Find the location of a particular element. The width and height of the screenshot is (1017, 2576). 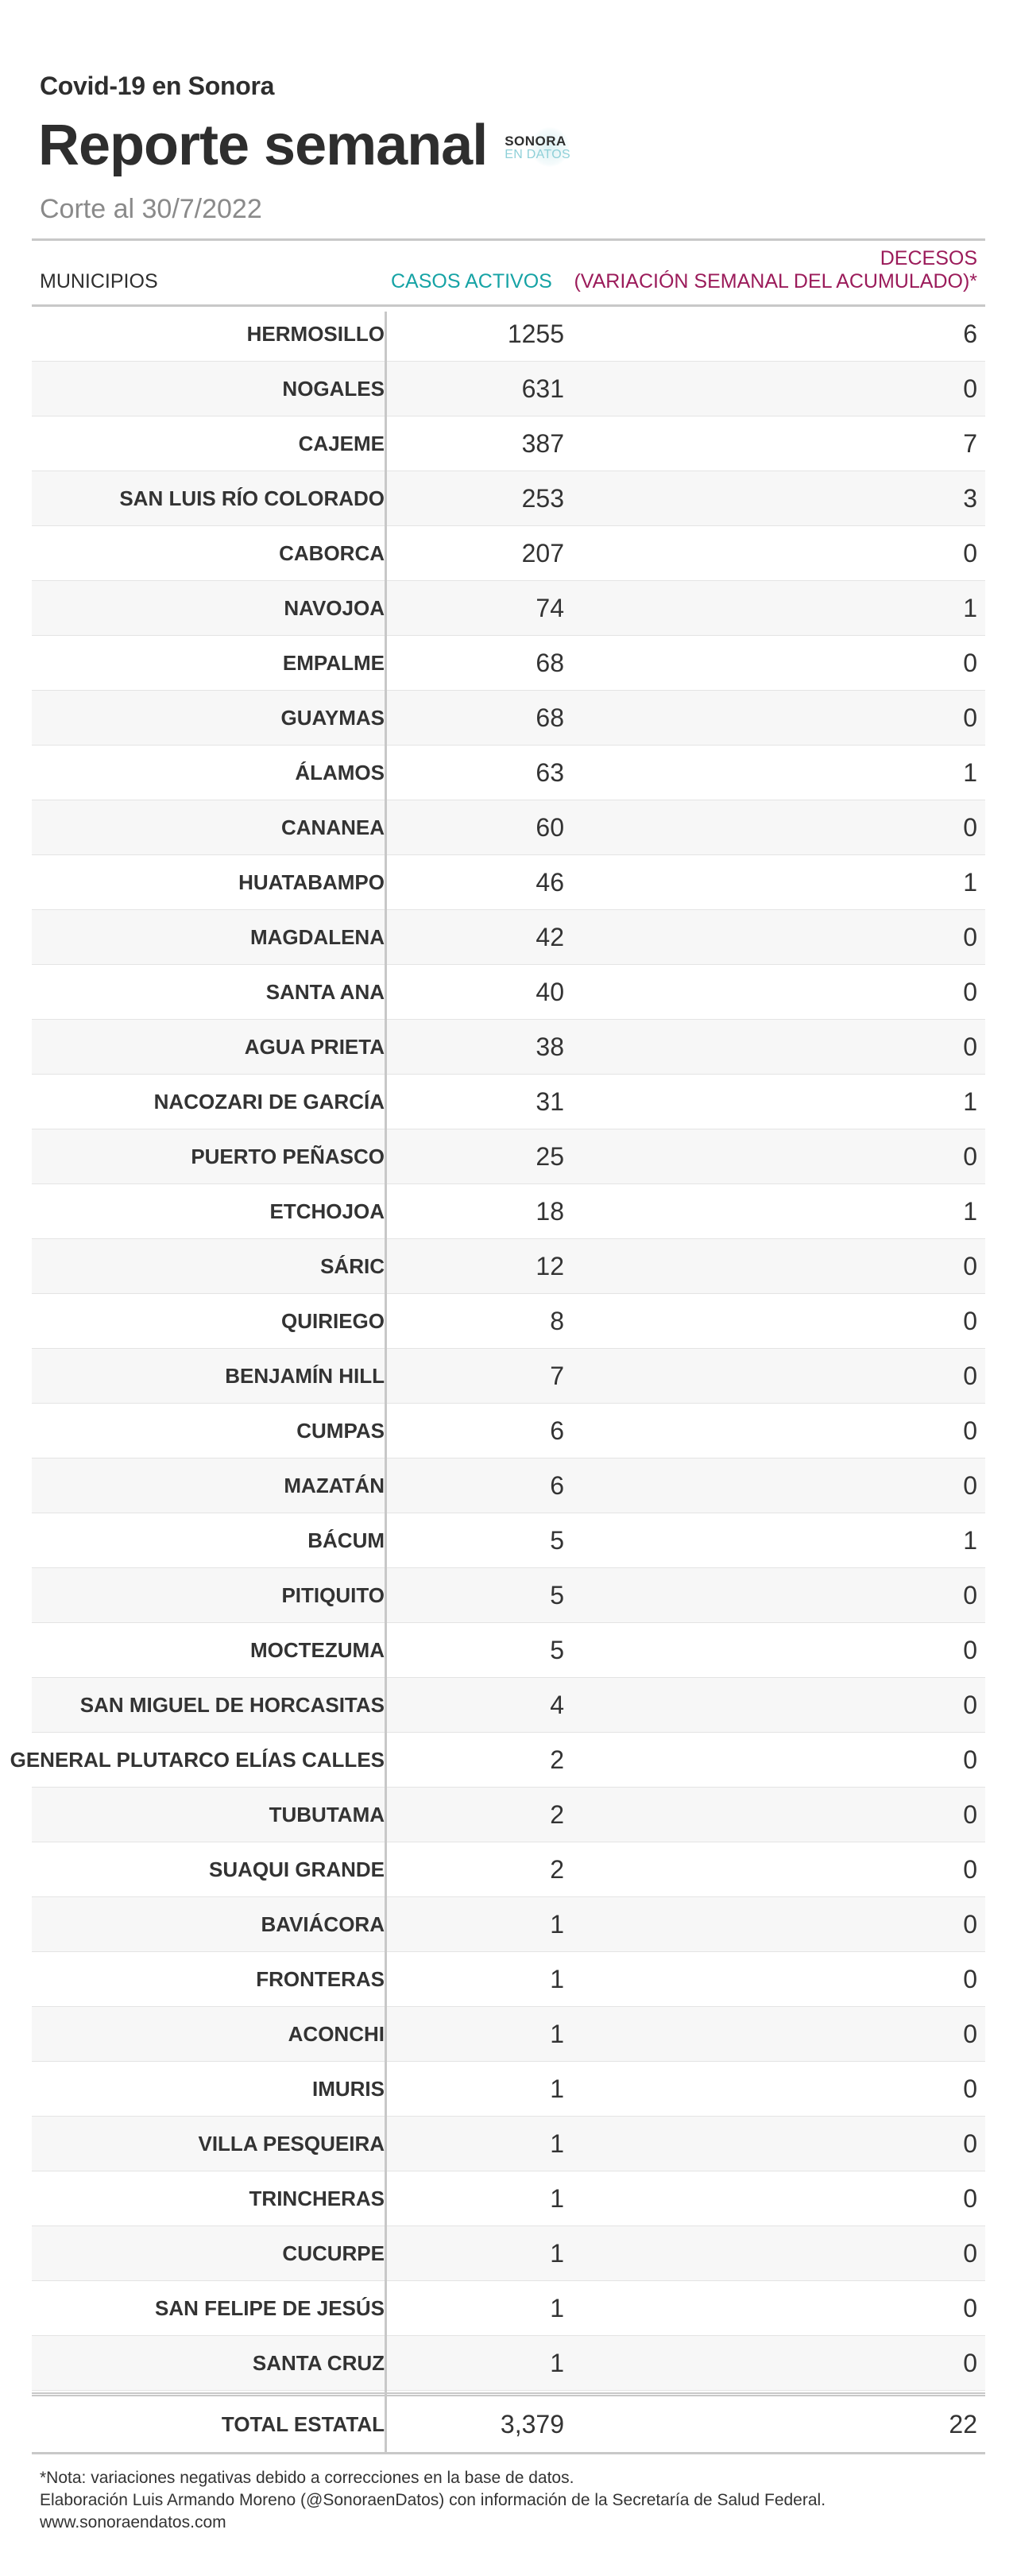

casos-cell: 38 is located at coordinates (550, 1046).